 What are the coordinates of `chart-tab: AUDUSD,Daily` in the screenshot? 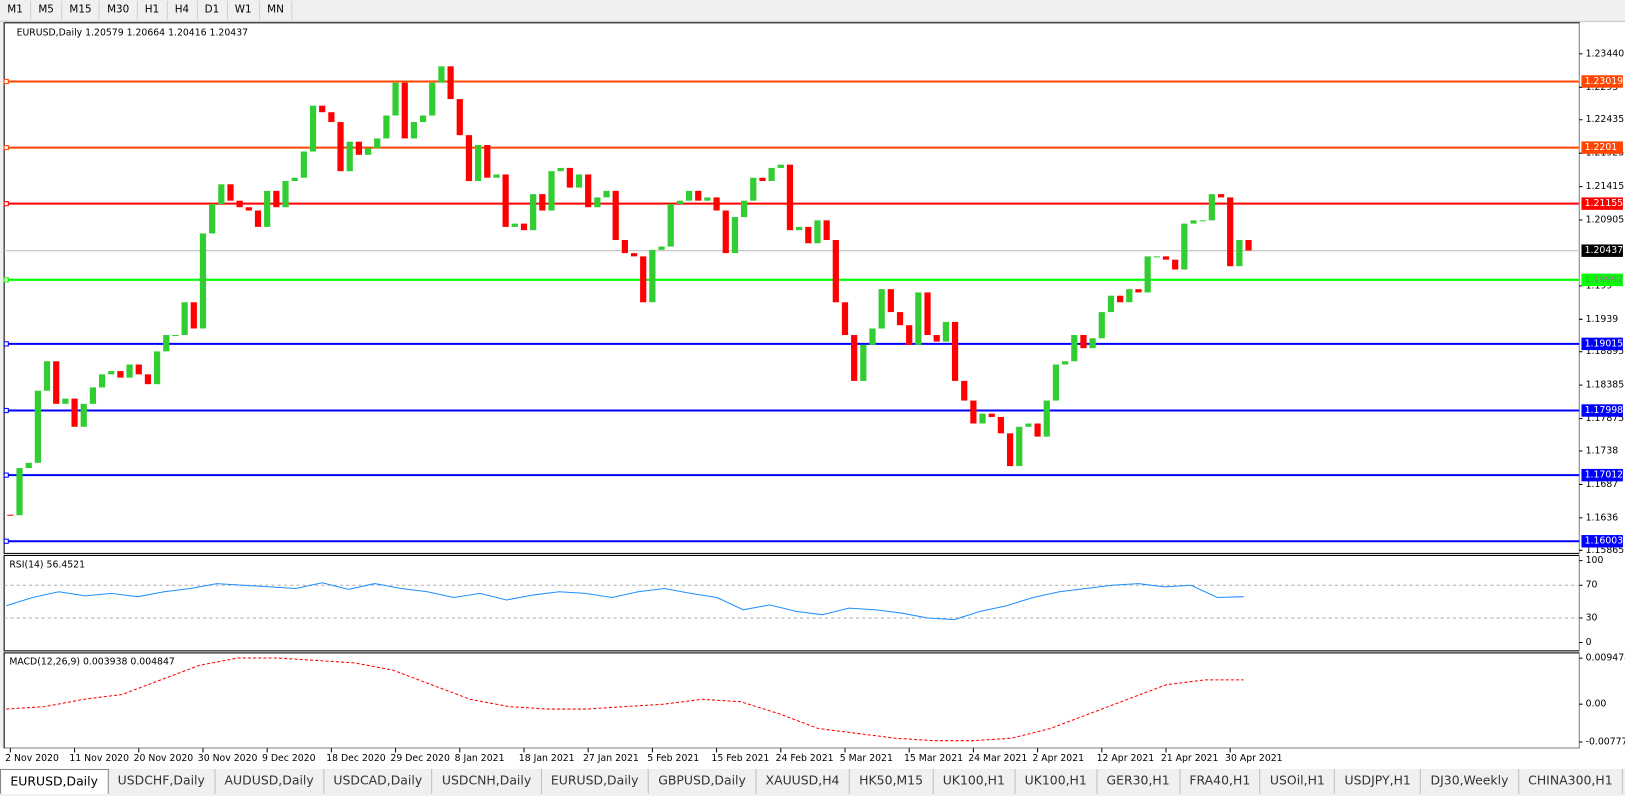 It's located at (270, 781).